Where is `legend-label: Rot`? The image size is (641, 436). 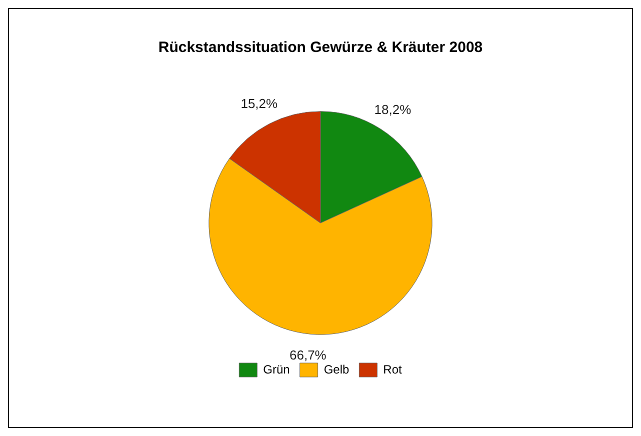
legend-label: Rot is located at coordinates (393, 369).